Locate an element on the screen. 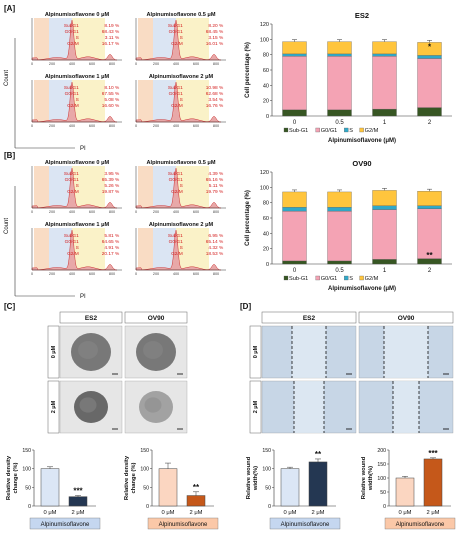 The width and height of the screenshot is (470, 550). phase-value: 65.14 % is located at coordinates (215, 242).